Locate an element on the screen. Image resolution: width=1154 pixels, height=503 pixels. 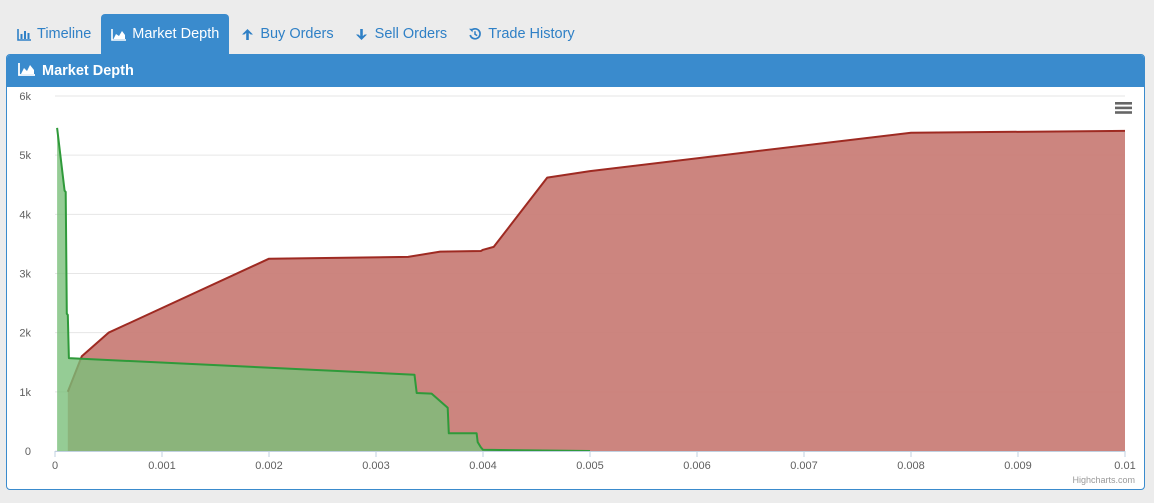
arrow-down-icon is located at coordinates (362, 34).